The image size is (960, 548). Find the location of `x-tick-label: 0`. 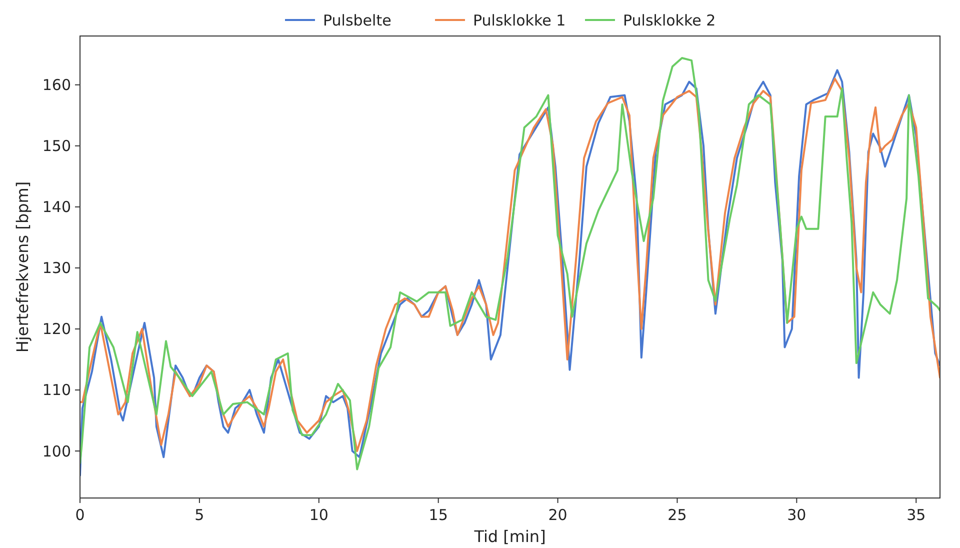

x-tick-label: 0 is located at coordinates (80, 515).